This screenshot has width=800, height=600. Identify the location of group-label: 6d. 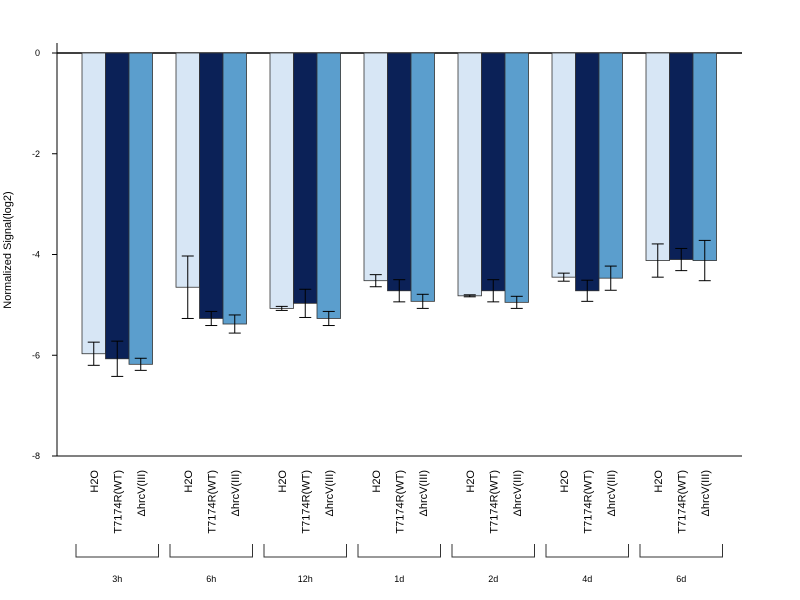
(681, 579).